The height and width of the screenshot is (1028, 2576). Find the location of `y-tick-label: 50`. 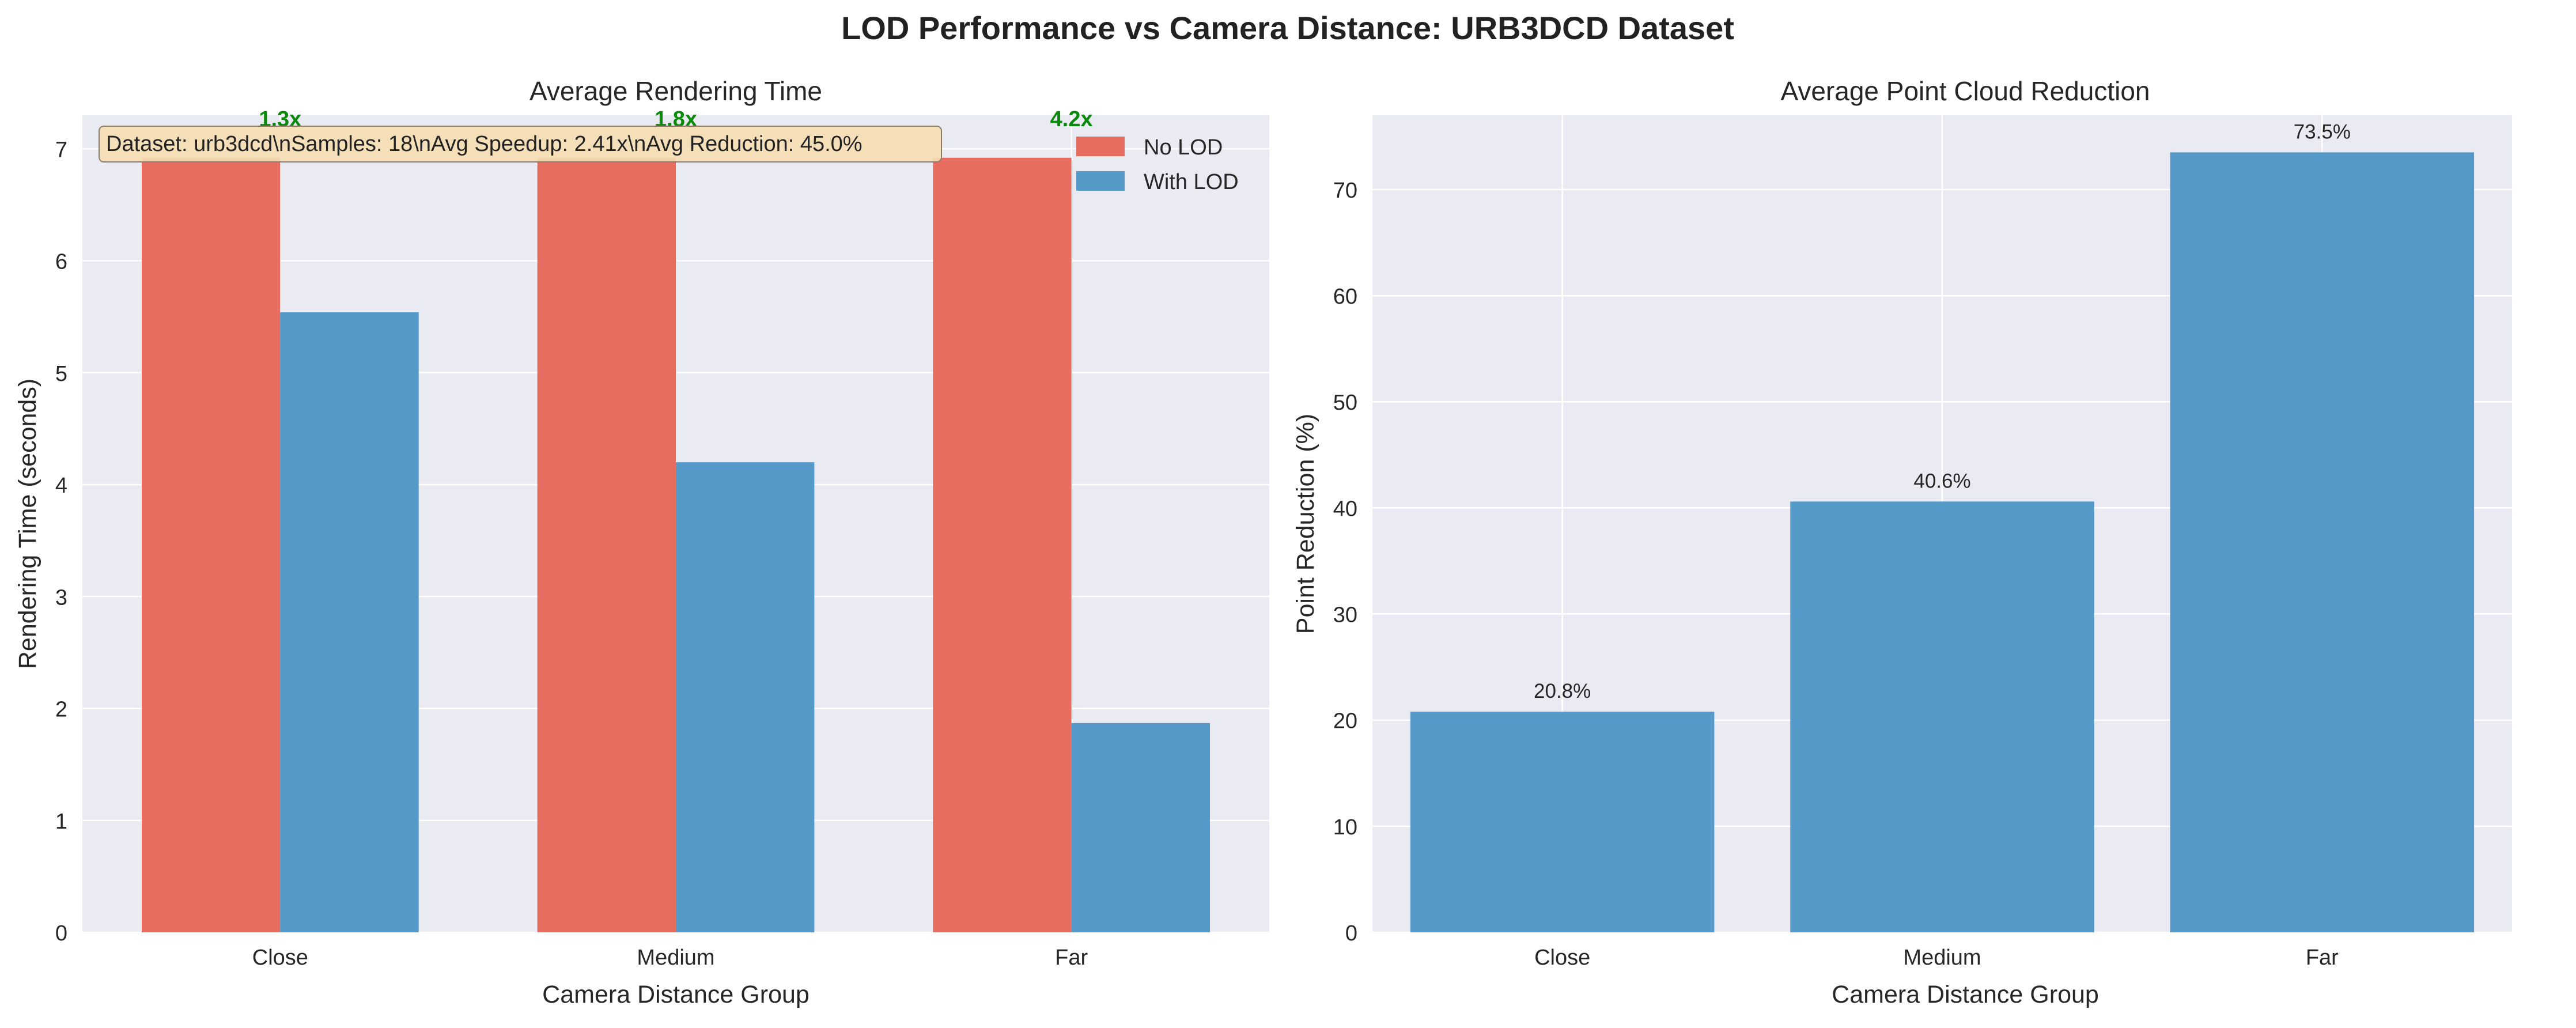

y-tick-label: 50 is located at coordinates (1345, 403).